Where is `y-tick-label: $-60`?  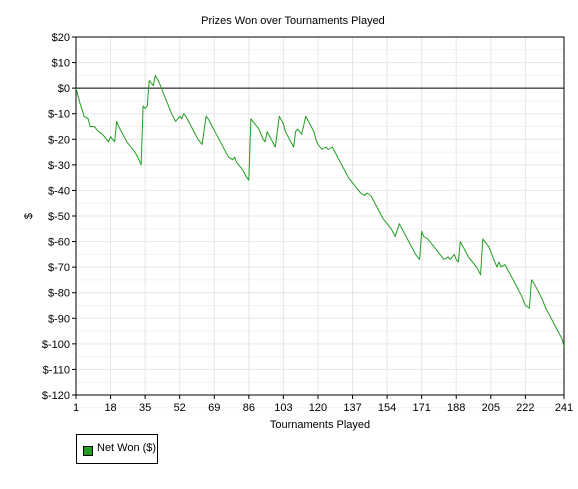 y-tick-label: $-60 is located at coordinates (59, 243).